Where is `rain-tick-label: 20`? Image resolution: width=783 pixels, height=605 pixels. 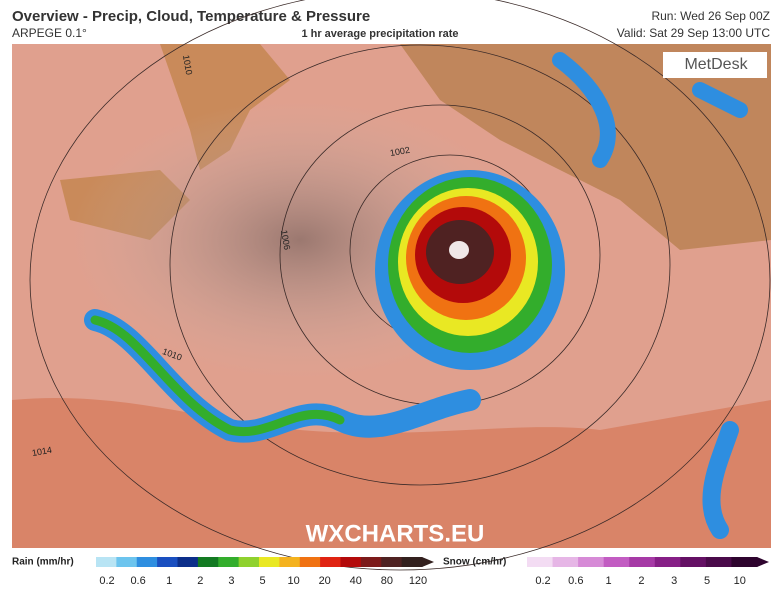
rain-tick-label: 20 is located at coordinates (325, 581).